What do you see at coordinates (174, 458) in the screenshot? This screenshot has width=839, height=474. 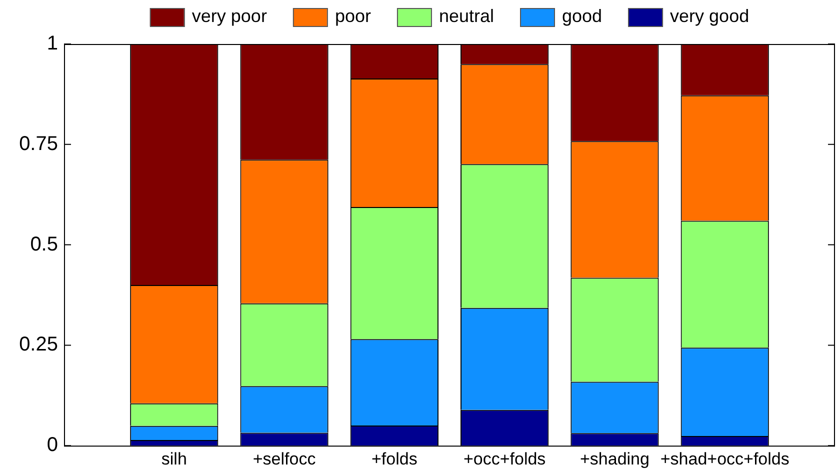 I see `x-tick-label: silh` at bounding box center [174, 458].